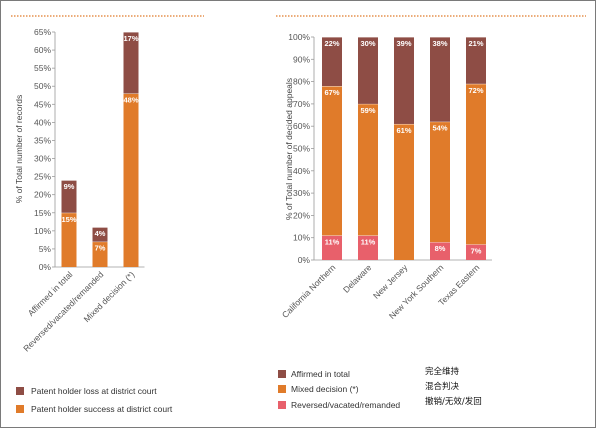 Image resolution: width=596 pixels, height=428 pixels. I want to click on data-label: 48%, so click(130, 99).